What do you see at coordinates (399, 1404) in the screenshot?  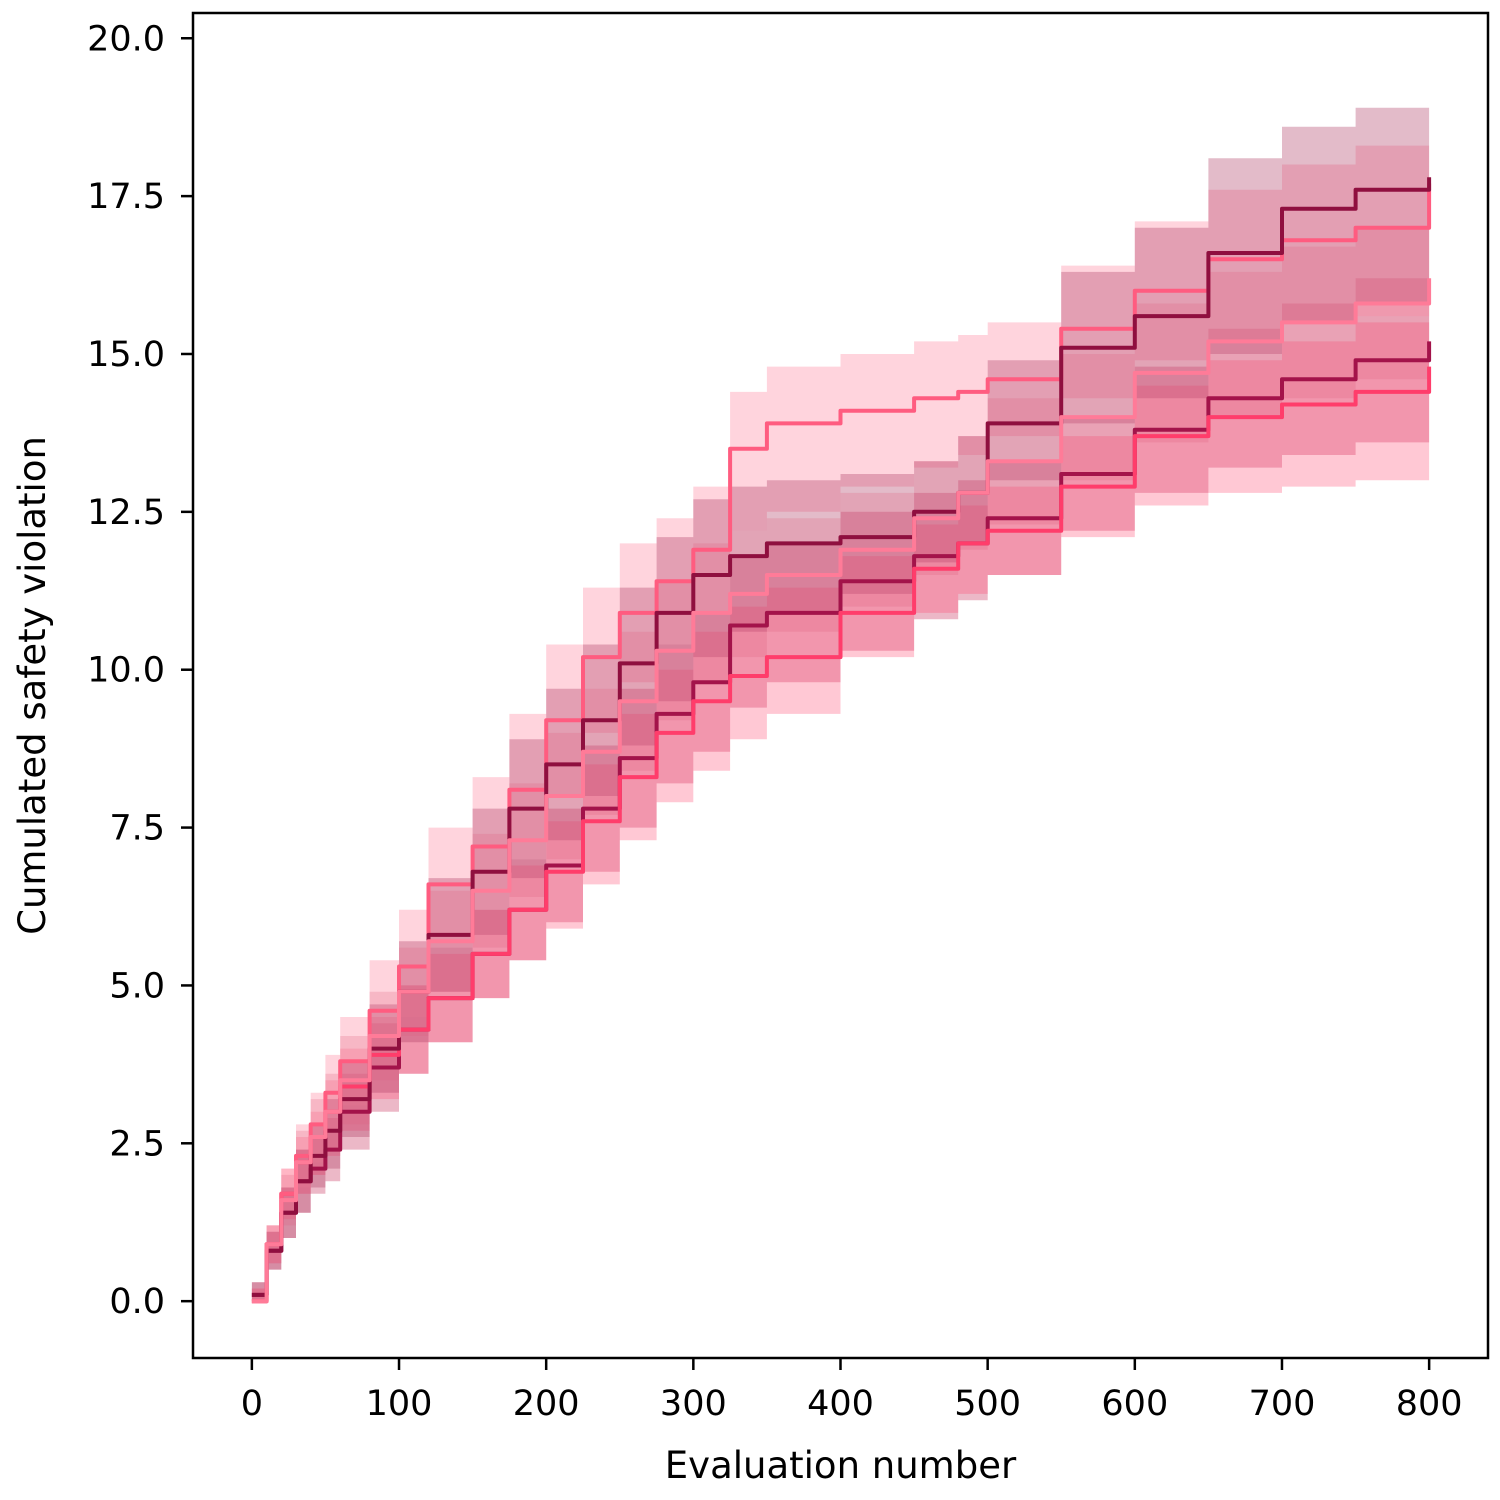 I see `x-tick-label: 100` at bounding box center [399, 1404].